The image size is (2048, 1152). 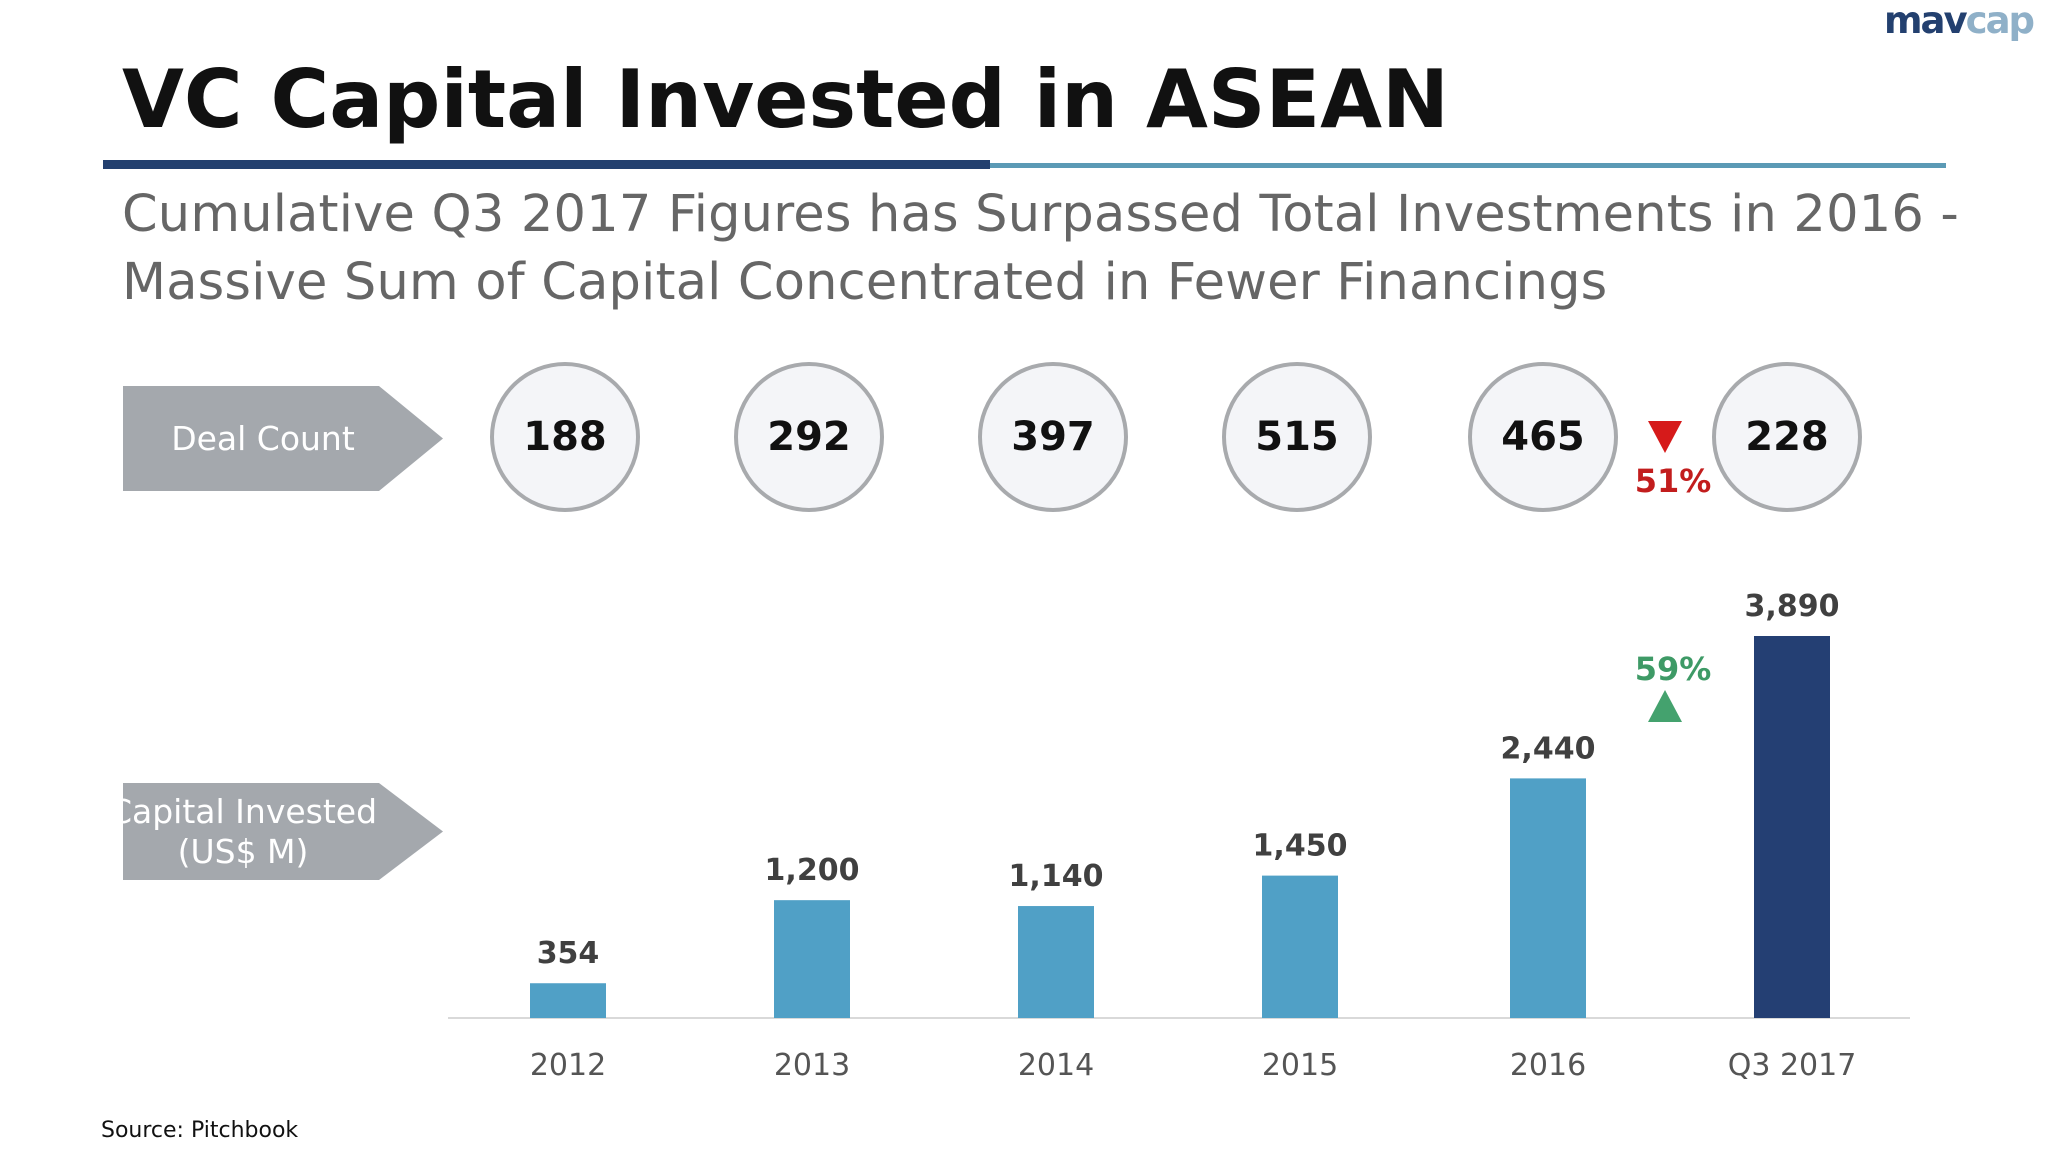 I want to click on bar-value-label: 354, so click(x=568, y=953).